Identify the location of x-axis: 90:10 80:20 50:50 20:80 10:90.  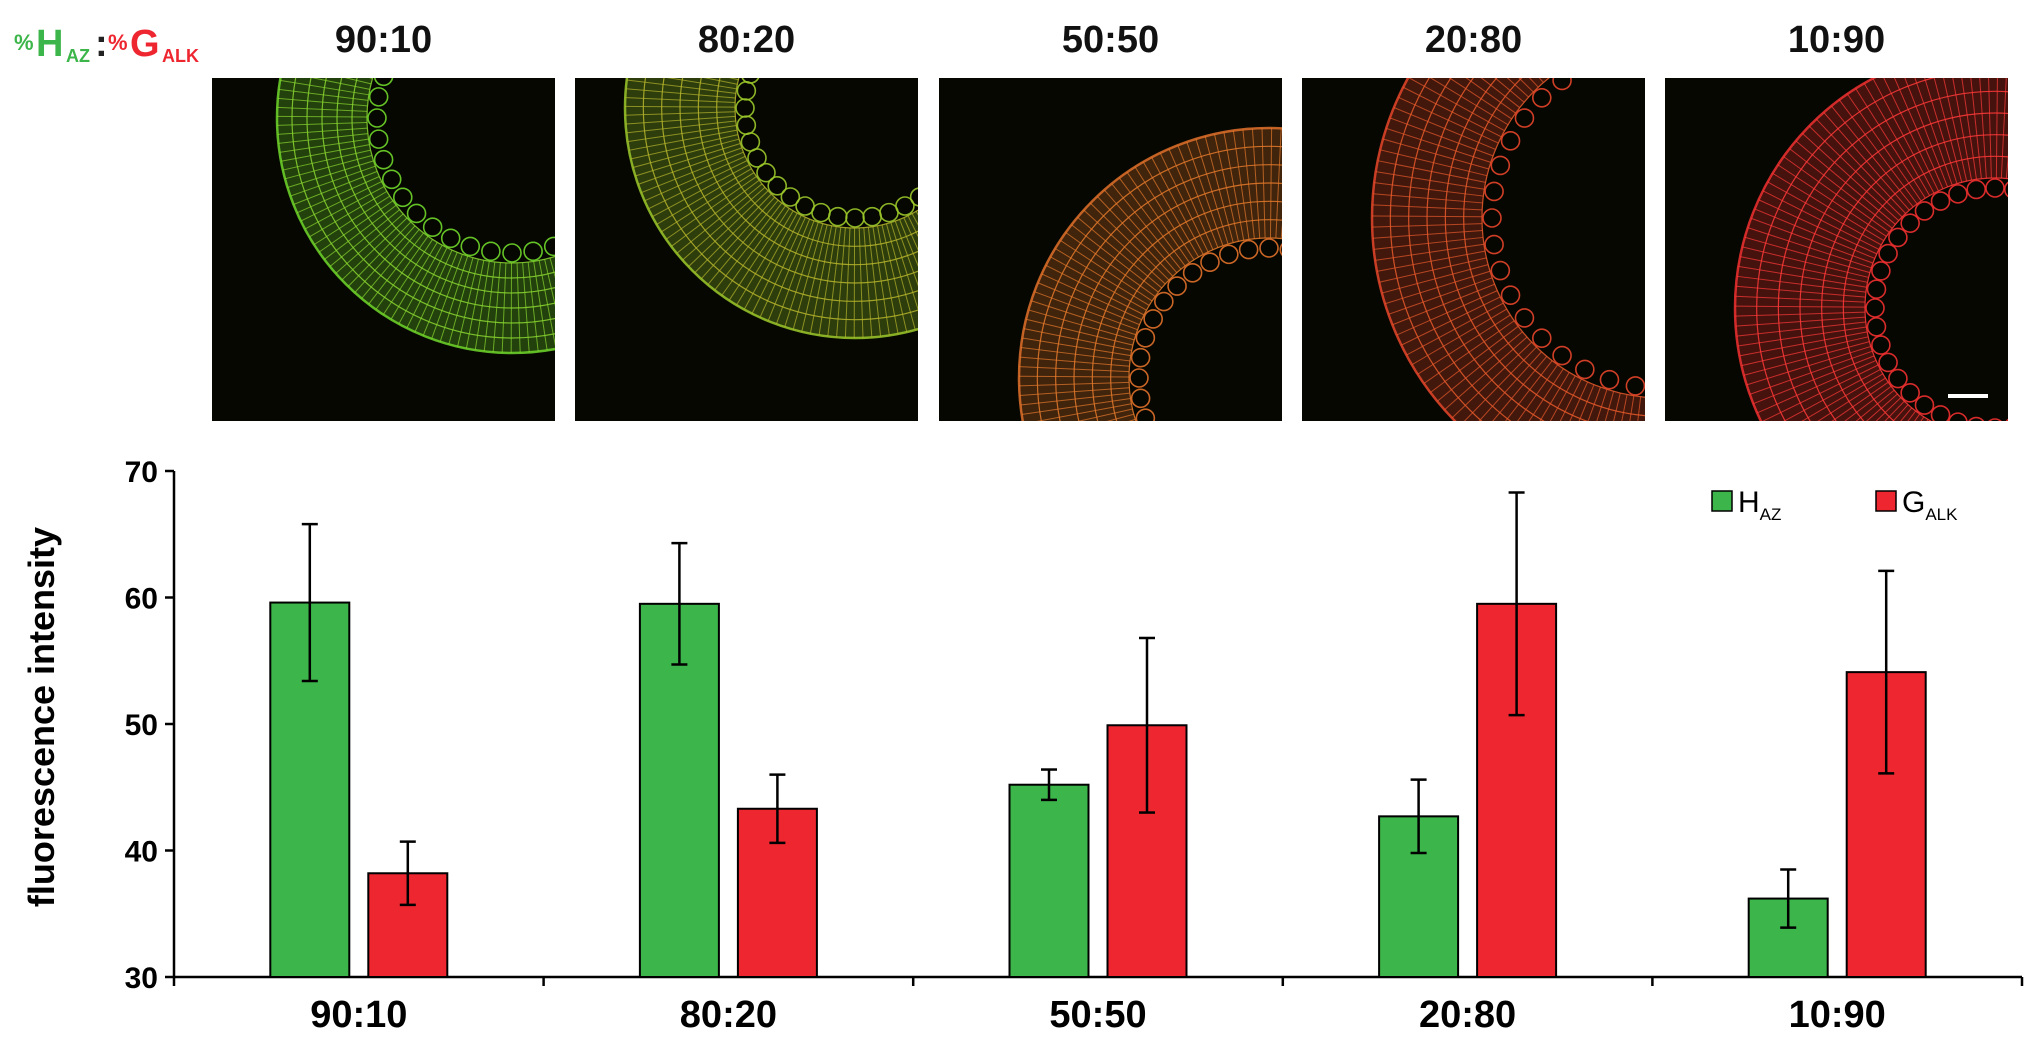
(1098, 1005).